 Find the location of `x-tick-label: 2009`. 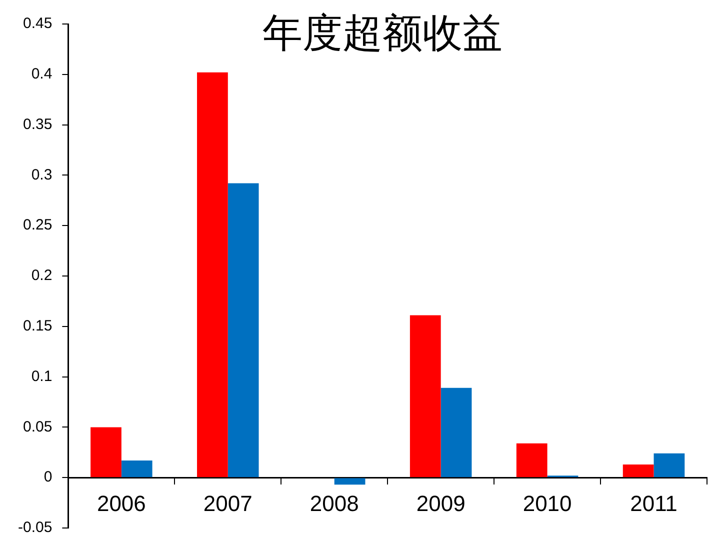

x-tick-label: 2009 is located at coordinates (441, 503).